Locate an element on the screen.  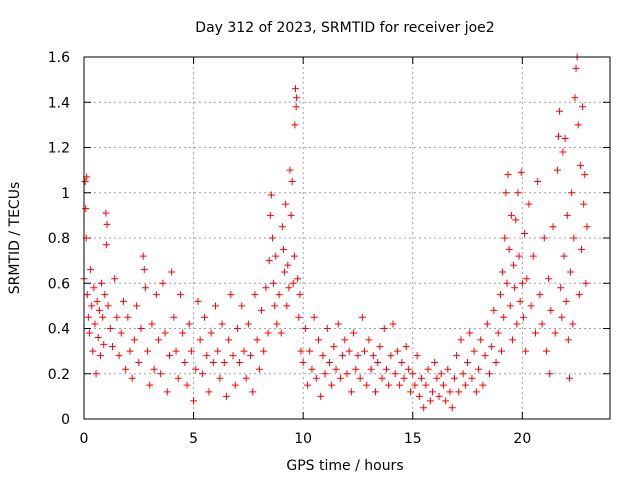
y-tick-label: 0.4 is located at coordinates (59, 330).